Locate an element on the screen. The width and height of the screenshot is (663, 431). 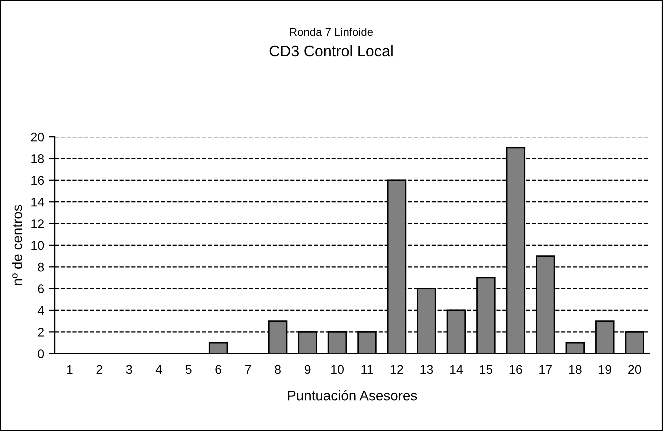
y-tick-label: 14 is located at coordinates (38, 202).